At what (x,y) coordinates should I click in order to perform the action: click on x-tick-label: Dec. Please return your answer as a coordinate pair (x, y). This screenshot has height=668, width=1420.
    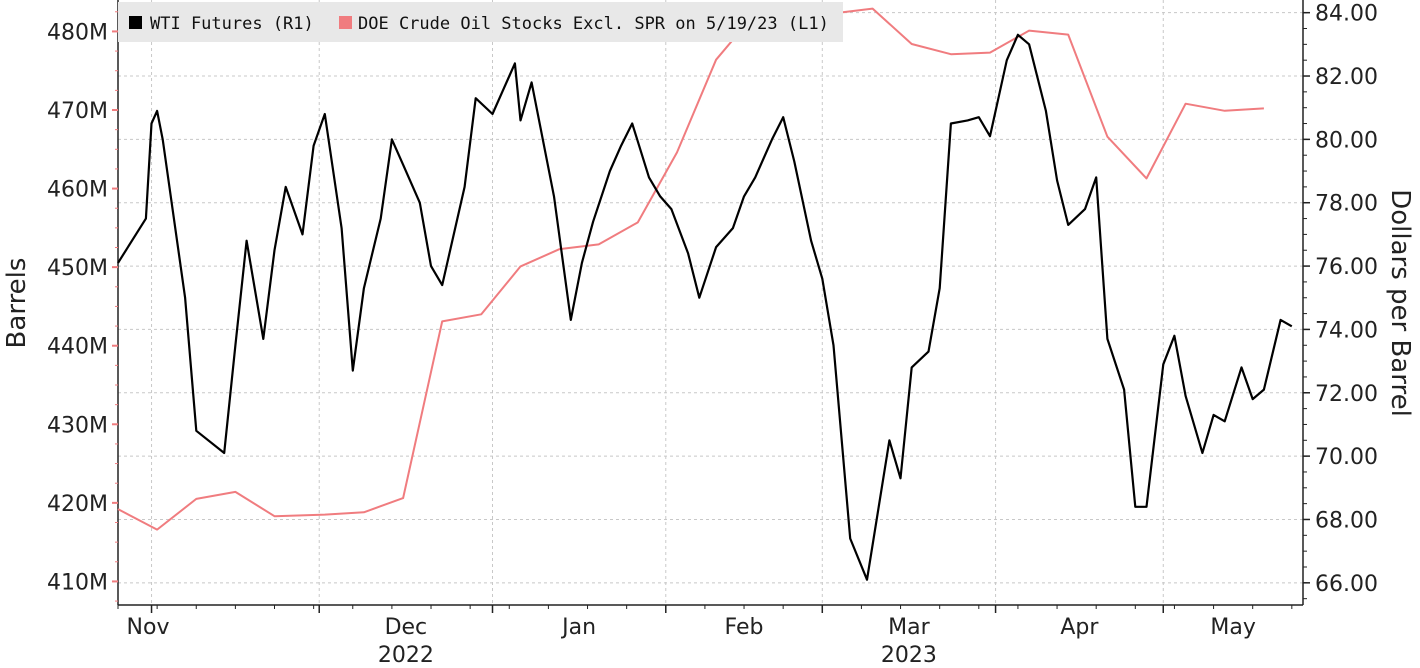
    Looking at the image, I should click on (406, 627).